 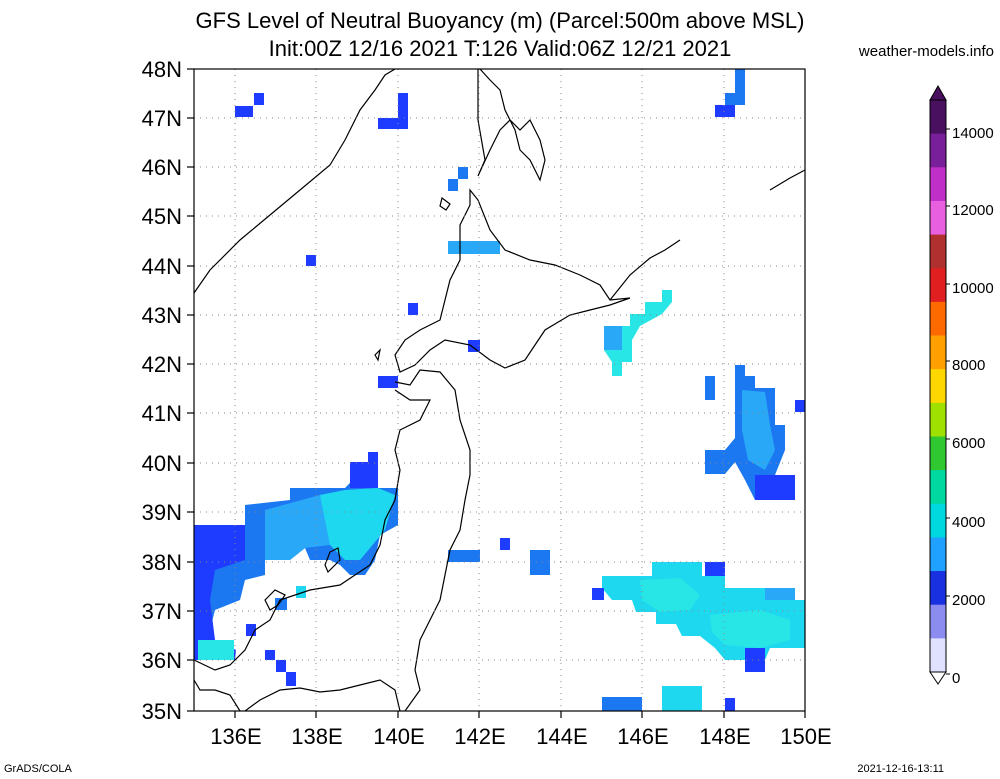 I want to click on lat-label: 40N, so click(x=162, y=463).